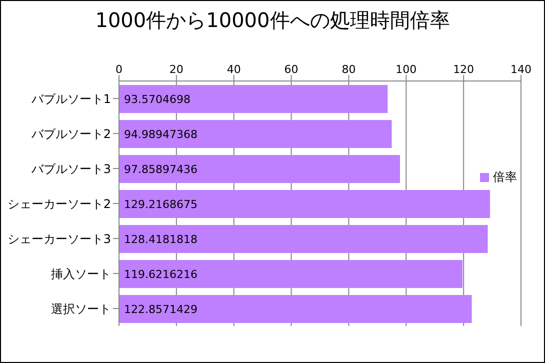 Image resolution: width=545 pixels, height=363 pixels. What do you see at coordinates (349, 69) in the screenshot?
I see `x-tick-label: 80` at bounding box center [349, 69].